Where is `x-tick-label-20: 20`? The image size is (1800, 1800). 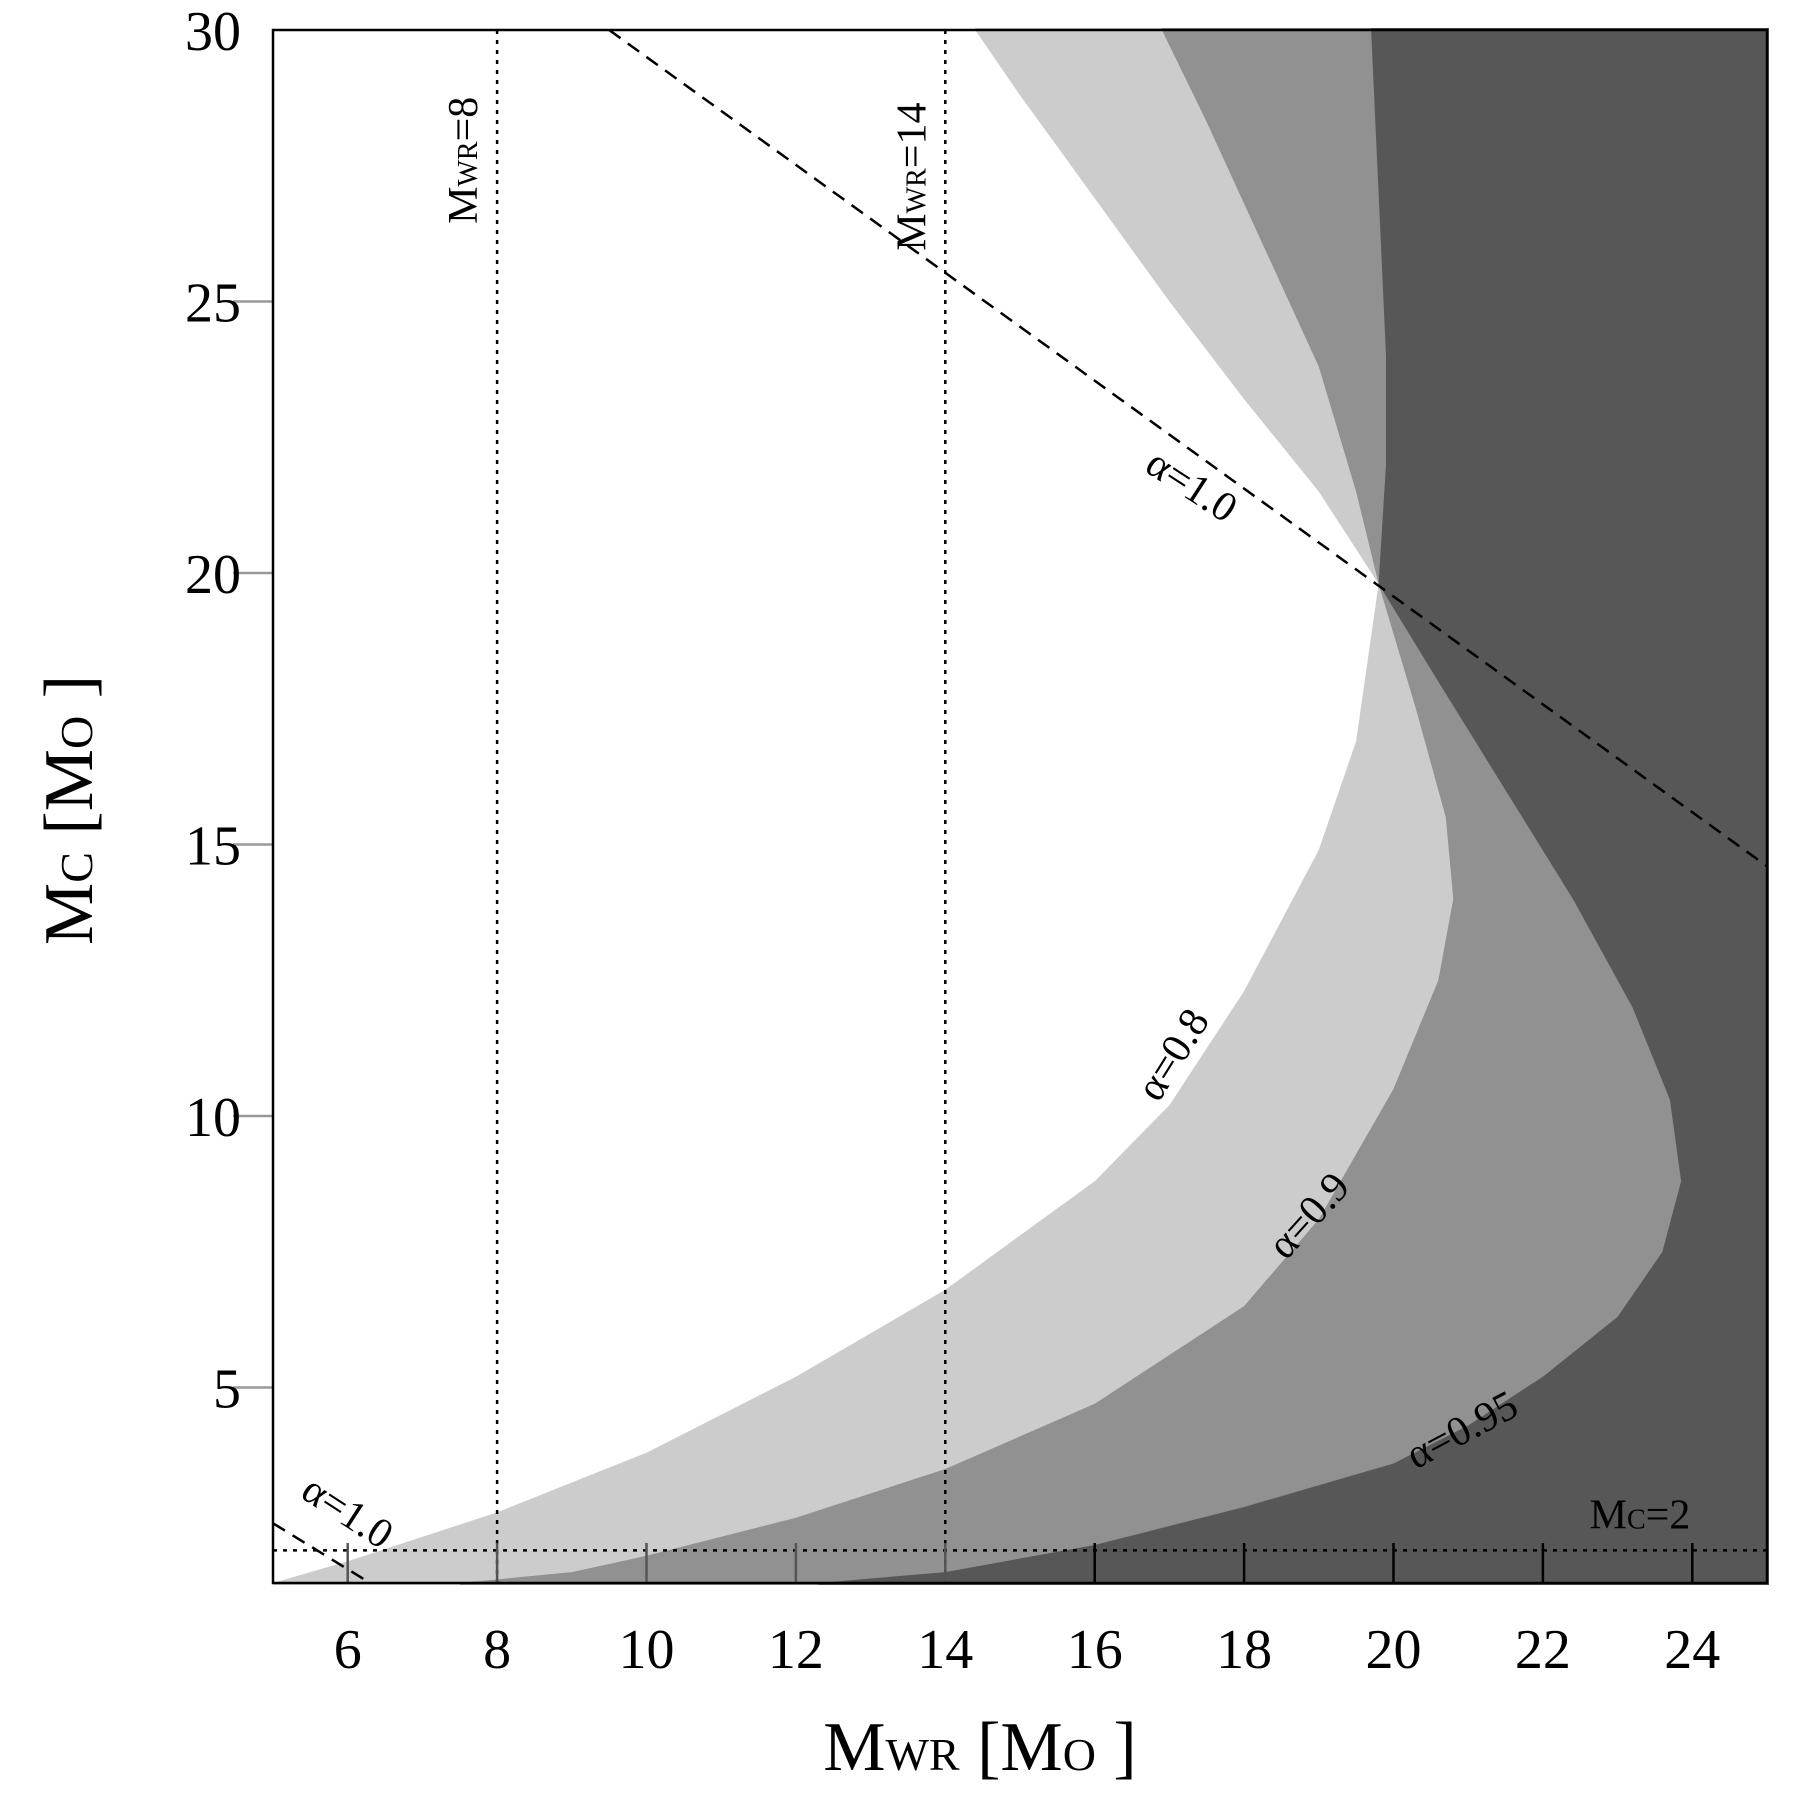
x-tick-label-20: 20 is located at coordinates (1394, 1650).